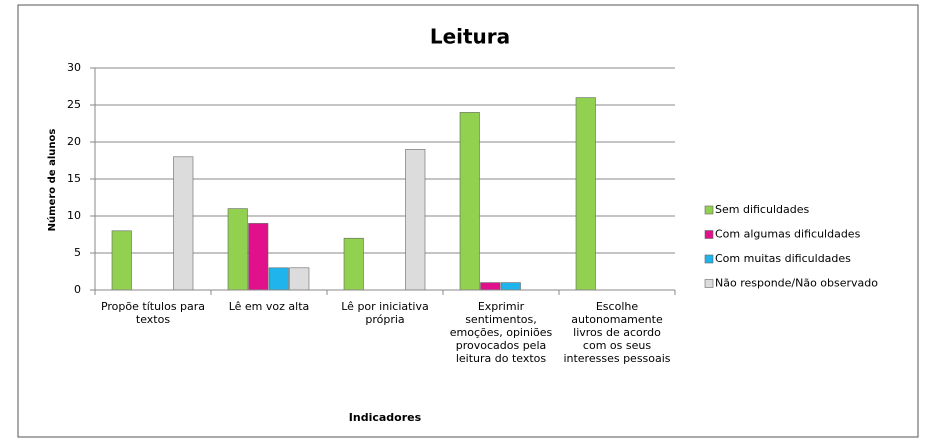  What do you see at coordinates (783, 258) in the screenshot?
I see `legend-label: Com muitas dificuldades` at bounding box center [783, 258].